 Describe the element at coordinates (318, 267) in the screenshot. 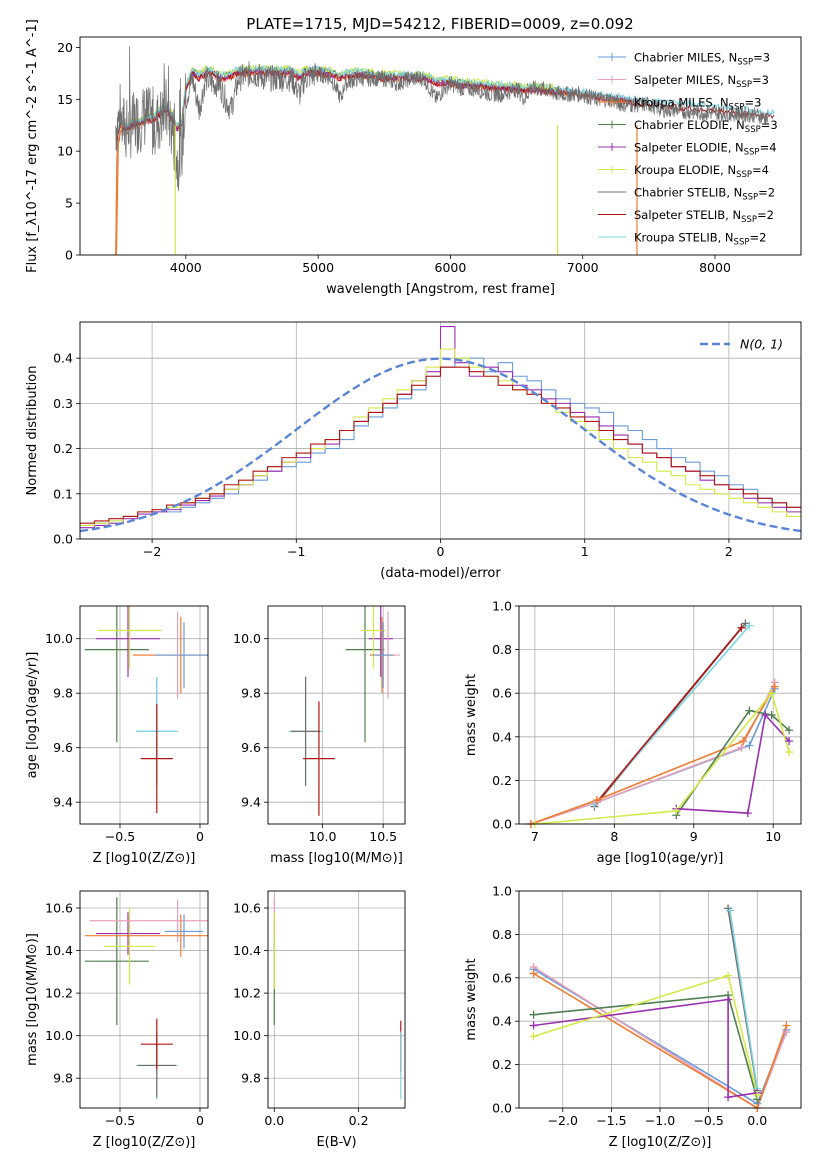

I see `x-tick-label: 5000` at that location.